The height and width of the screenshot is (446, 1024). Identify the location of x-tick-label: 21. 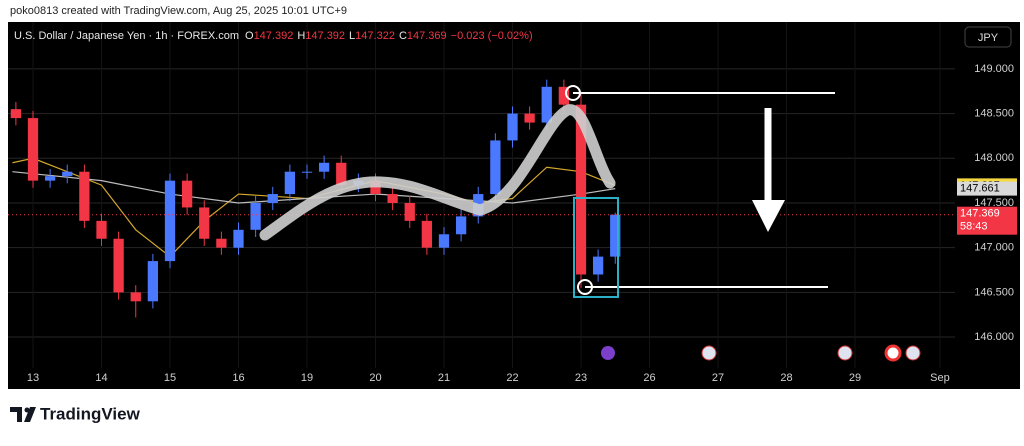
(444, 378).